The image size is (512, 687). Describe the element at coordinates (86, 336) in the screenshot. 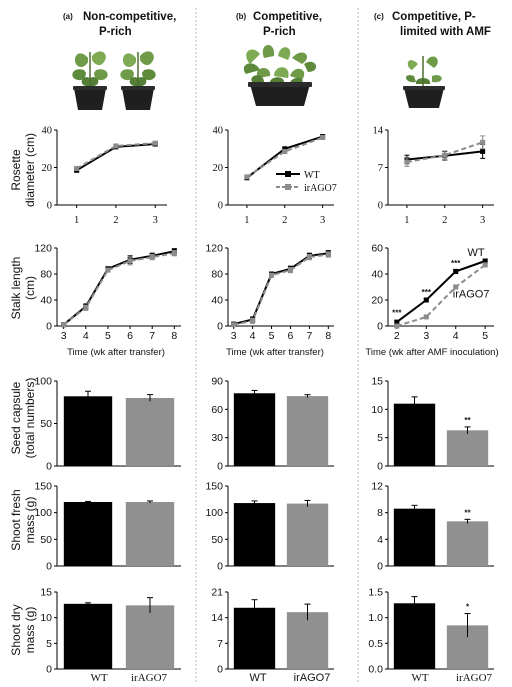

I see `x-tick-label: 4` at that location.